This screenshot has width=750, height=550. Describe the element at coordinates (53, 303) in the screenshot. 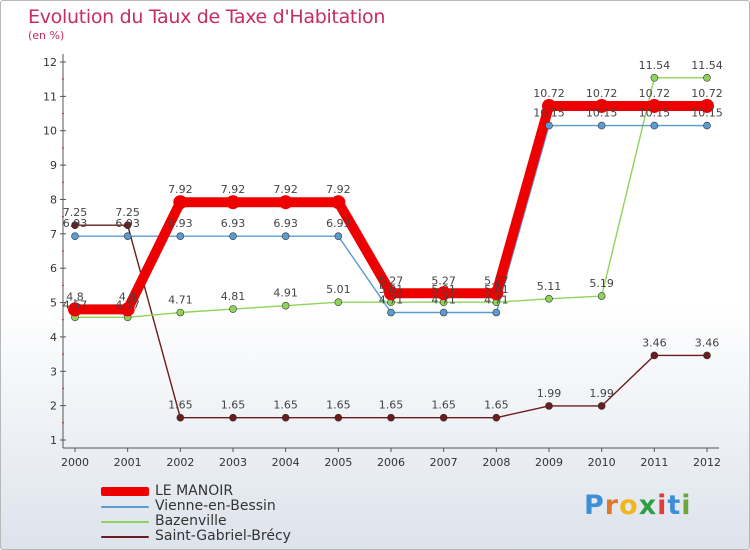

I see `y-tick-label: 5` at that location.